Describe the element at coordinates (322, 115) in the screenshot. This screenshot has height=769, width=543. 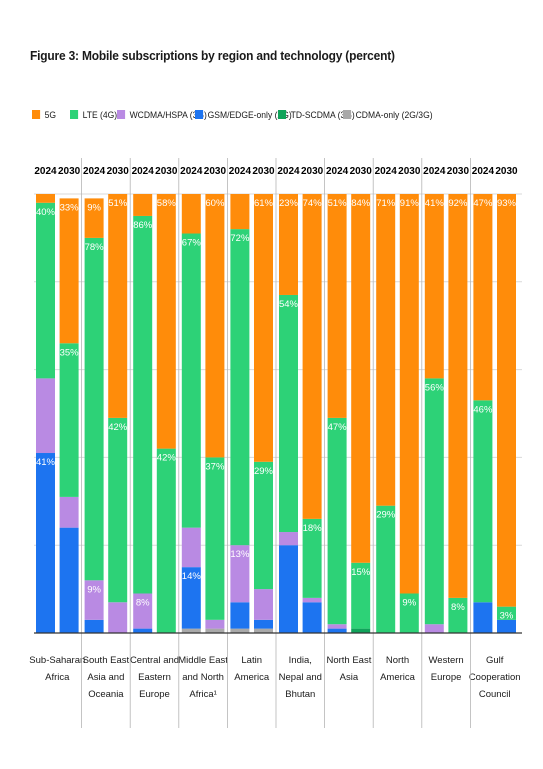
I see `legend-label: TD-SCDMA (3G)` at that location.